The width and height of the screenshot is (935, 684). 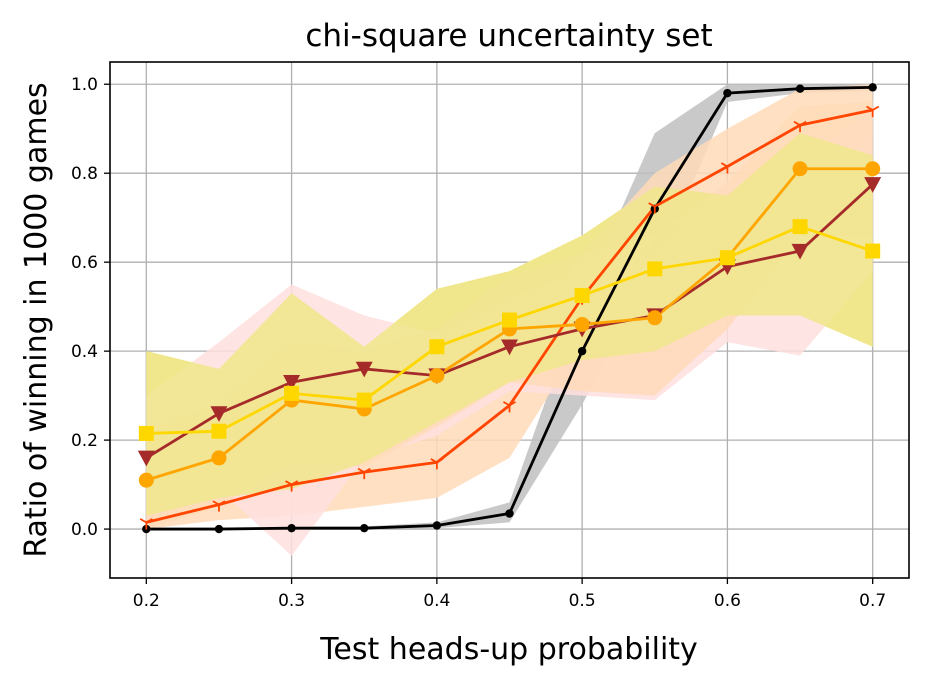 What do you see at coordinates (84, 174) in the screenshot?
I see `y-tick-label: 0.8` at bounding box center [84, 174].